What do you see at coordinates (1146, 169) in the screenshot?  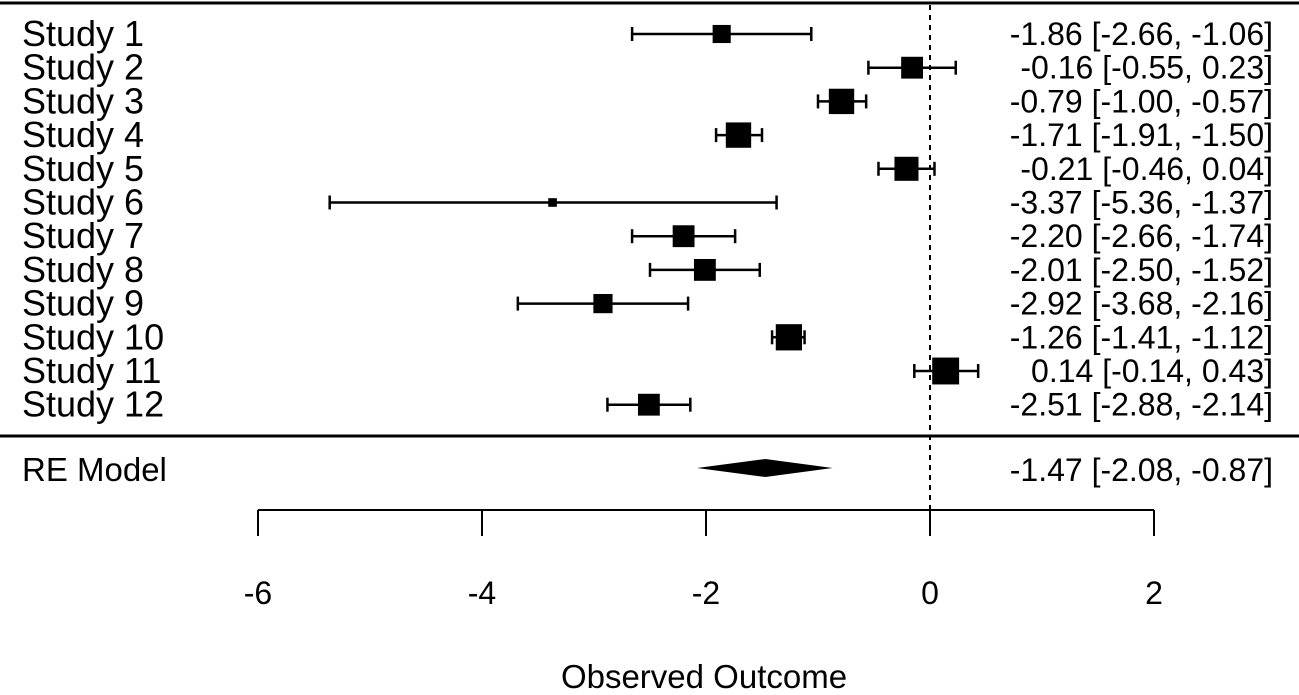 I see `ci-label: -0.21 [-0.46, 0.04]` at bounding box center [1146, 169].